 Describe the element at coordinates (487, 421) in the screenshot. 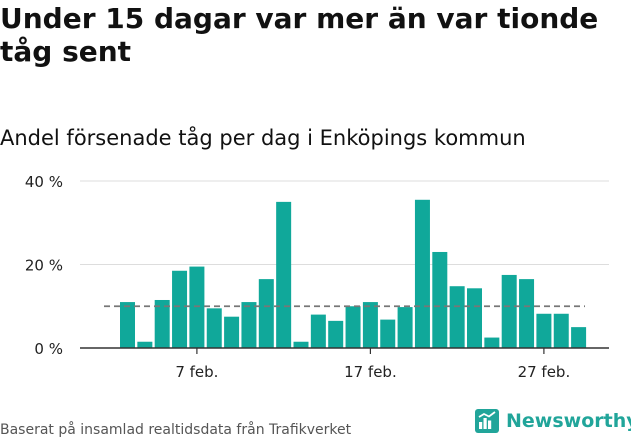

I see `newsworthy-chart-icon` at that location.